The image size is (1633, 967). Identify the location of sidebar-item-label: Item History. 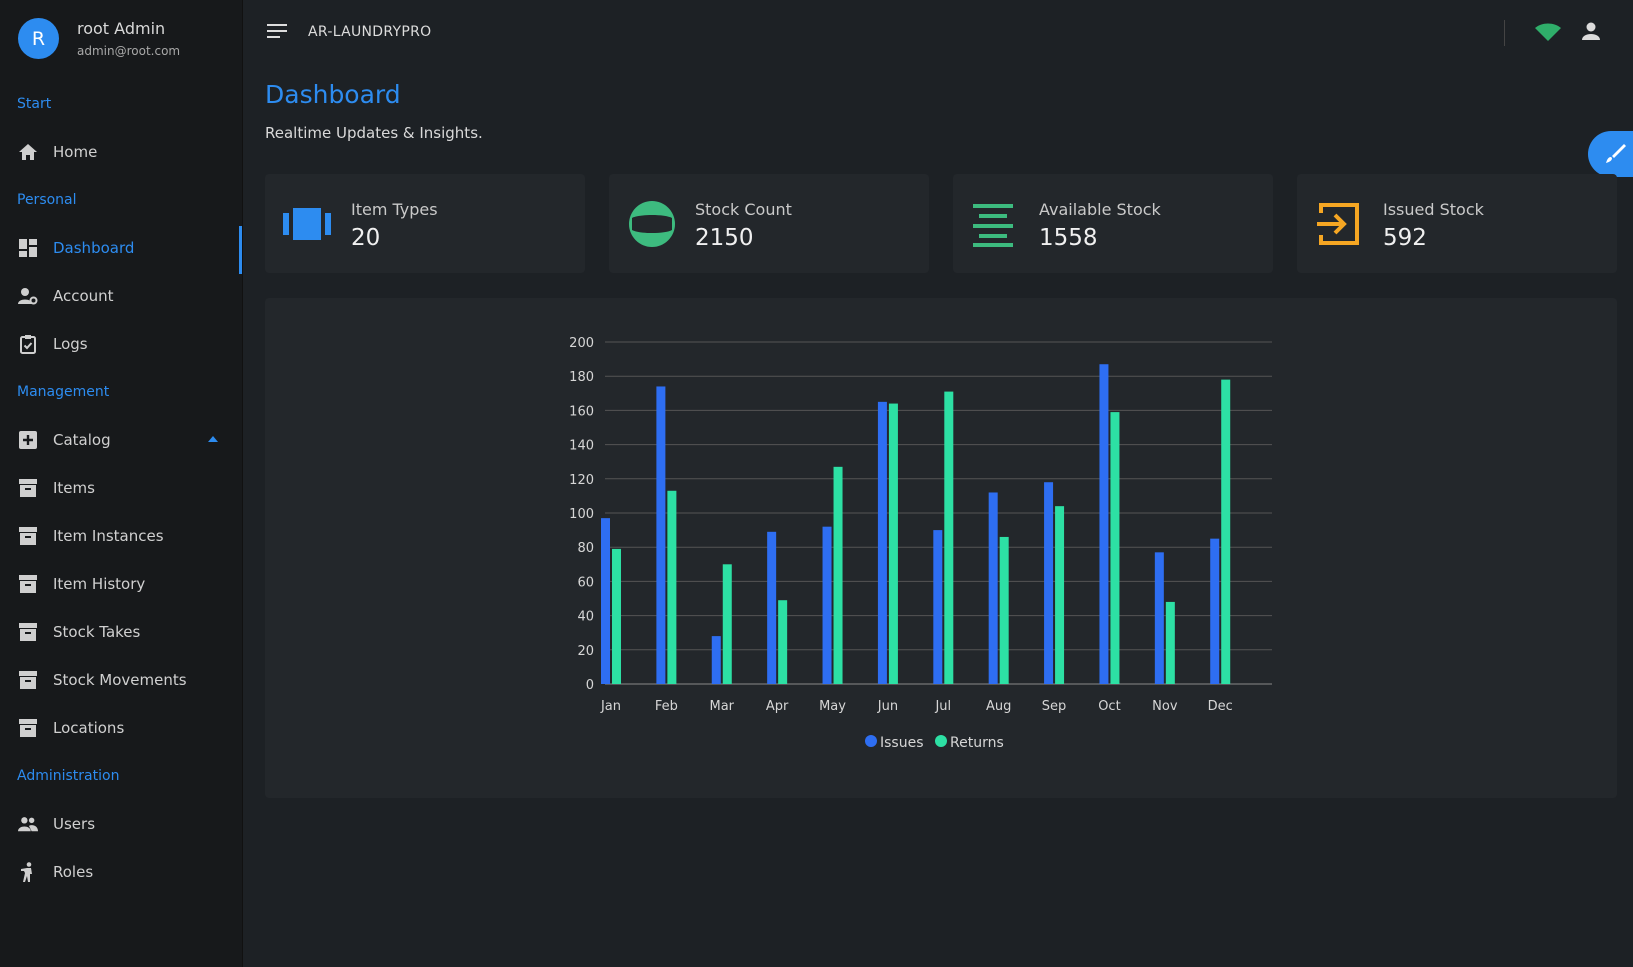
(99, 584).